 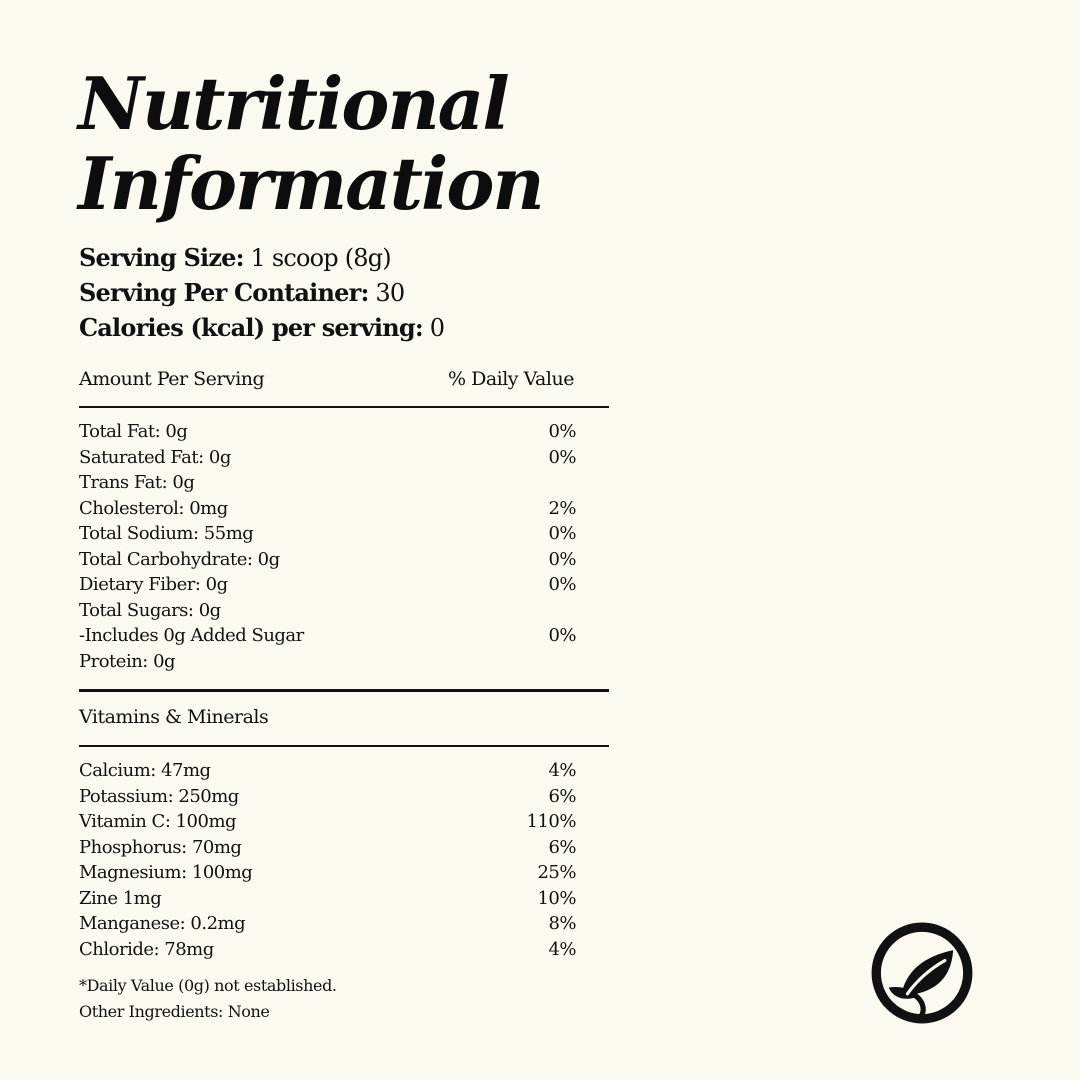 I want to click on vitamin-row: Calcium: 47mg 4%, so click(x=327, y=771).